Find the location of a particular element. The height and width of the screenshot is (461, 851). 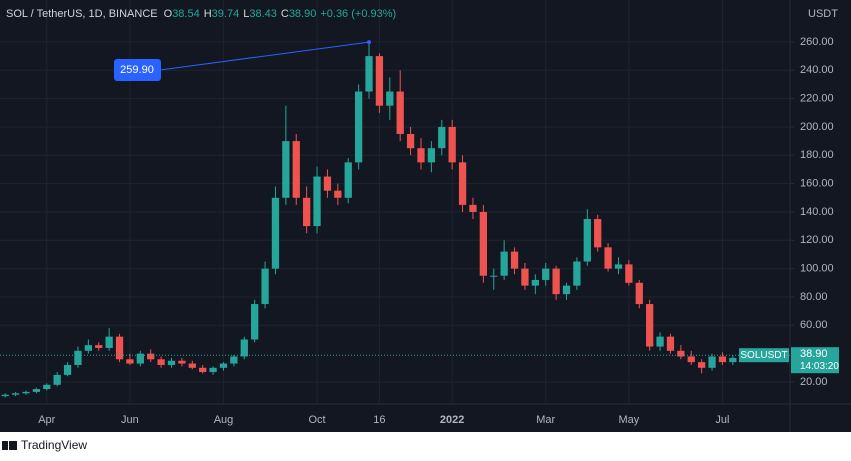

ohlc-value: 38.54 is located at coordinates (186, 14).